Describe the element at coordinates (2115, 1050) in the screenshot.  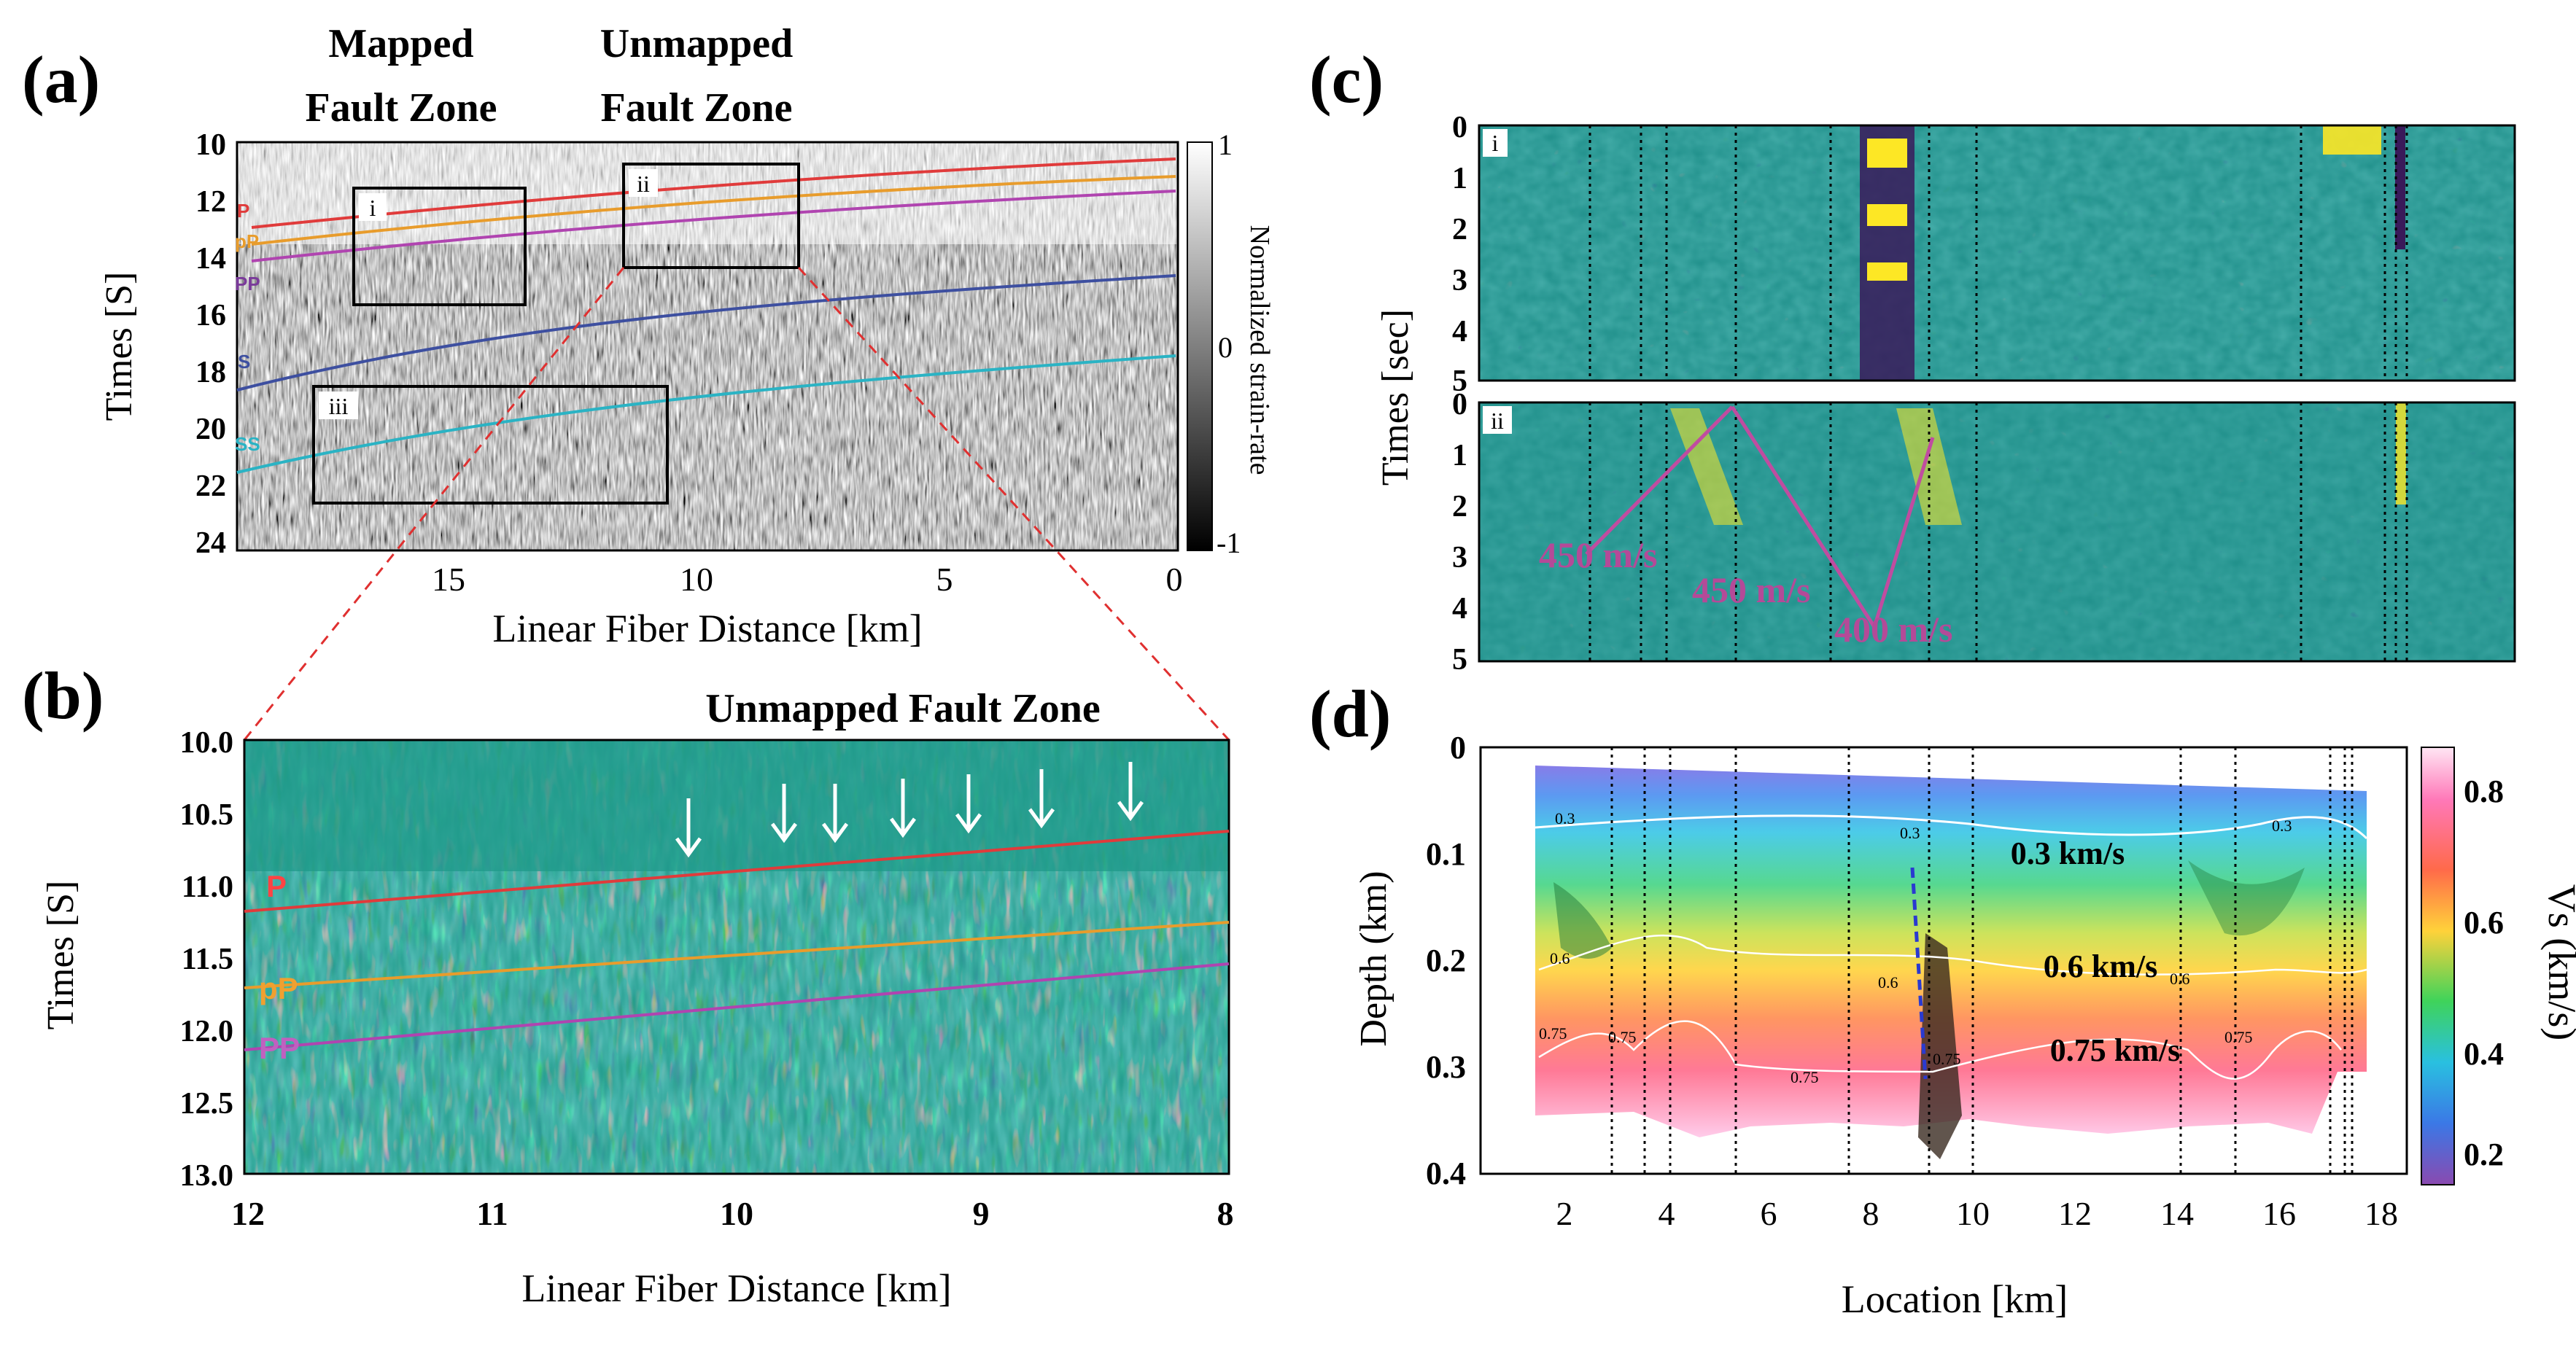
I see `contour-annotation: 0.75 km/s` at that location.